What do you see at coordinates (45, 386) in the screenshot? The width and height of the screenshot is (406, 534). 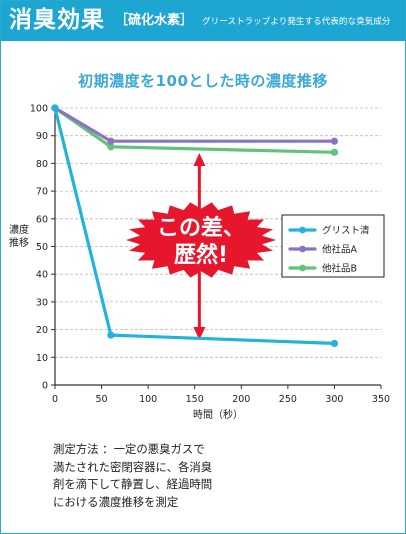 I see `y-tick-label: 0` at bounding box center [45, 386].